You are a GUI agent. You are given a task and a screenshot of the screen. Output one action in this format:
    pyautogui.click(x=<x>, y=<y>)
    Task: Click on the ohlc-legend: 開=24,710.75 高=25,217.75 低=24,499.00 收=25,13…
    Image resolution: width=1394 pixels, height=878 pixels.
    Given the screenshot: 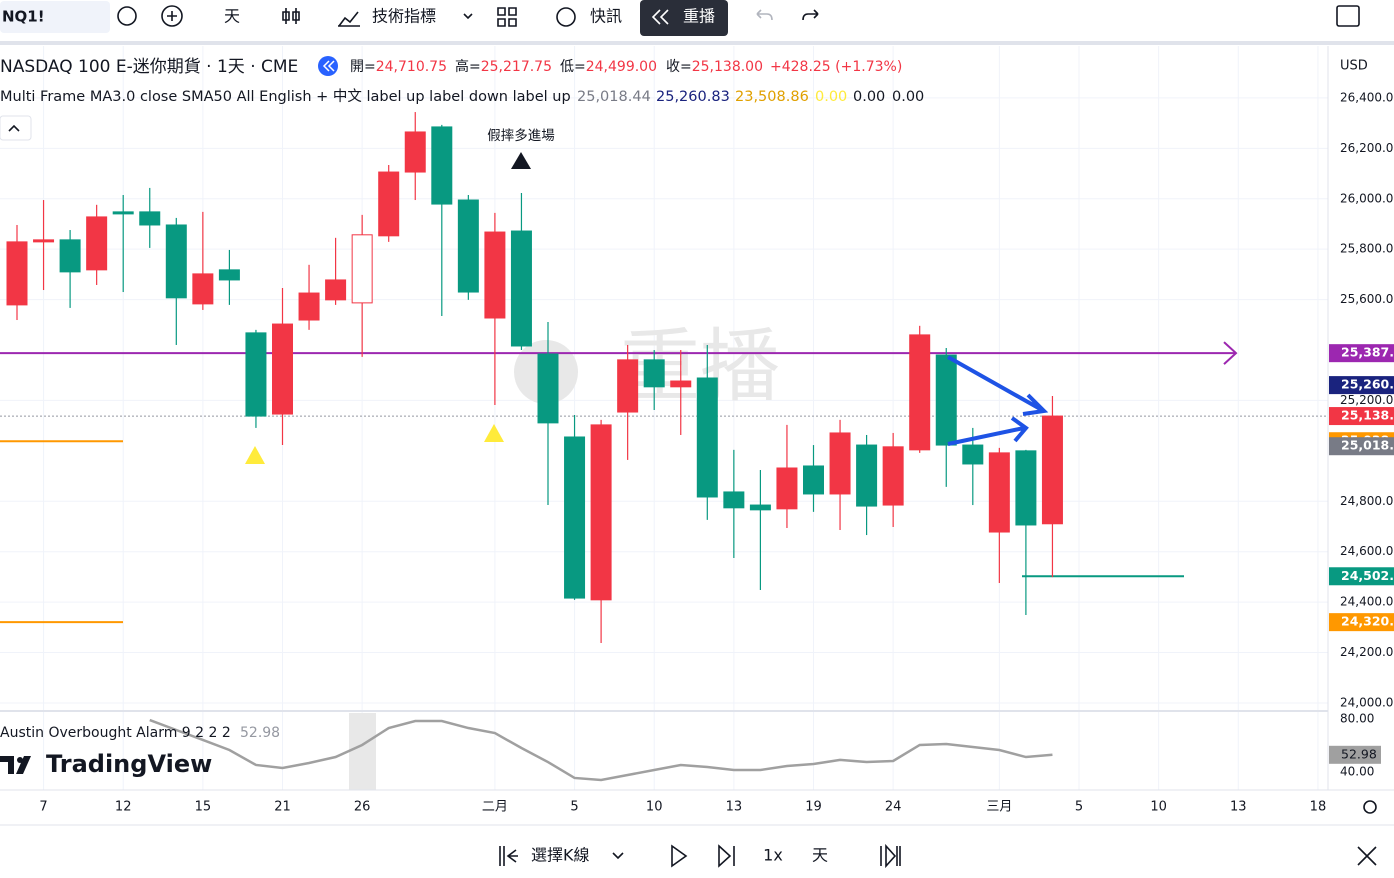 What is the action you would take?
    pyautogui.click(x=556, y=66)
    